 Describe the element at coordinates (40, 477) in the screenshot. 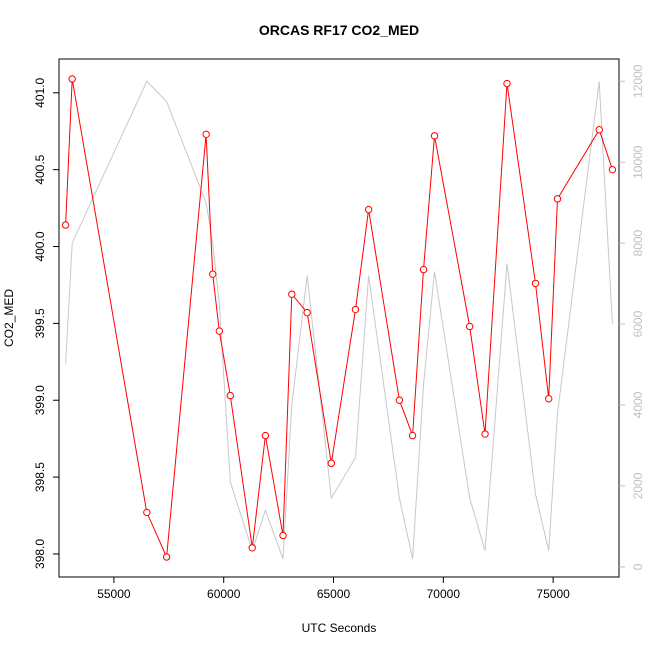

I see `y-tick-label: 398.5` at that location.